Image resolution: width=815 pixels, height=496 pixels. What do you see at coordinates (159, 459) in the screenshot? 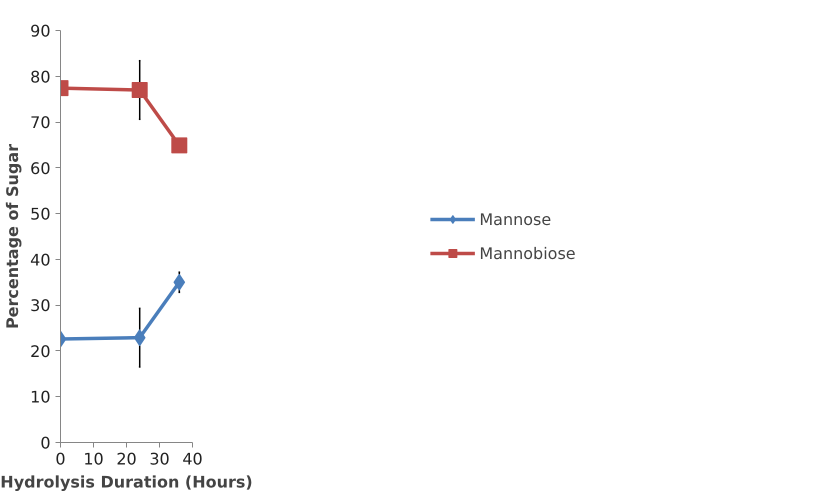
I see `x-tick-label: 30` at bounding box center [159, 459].